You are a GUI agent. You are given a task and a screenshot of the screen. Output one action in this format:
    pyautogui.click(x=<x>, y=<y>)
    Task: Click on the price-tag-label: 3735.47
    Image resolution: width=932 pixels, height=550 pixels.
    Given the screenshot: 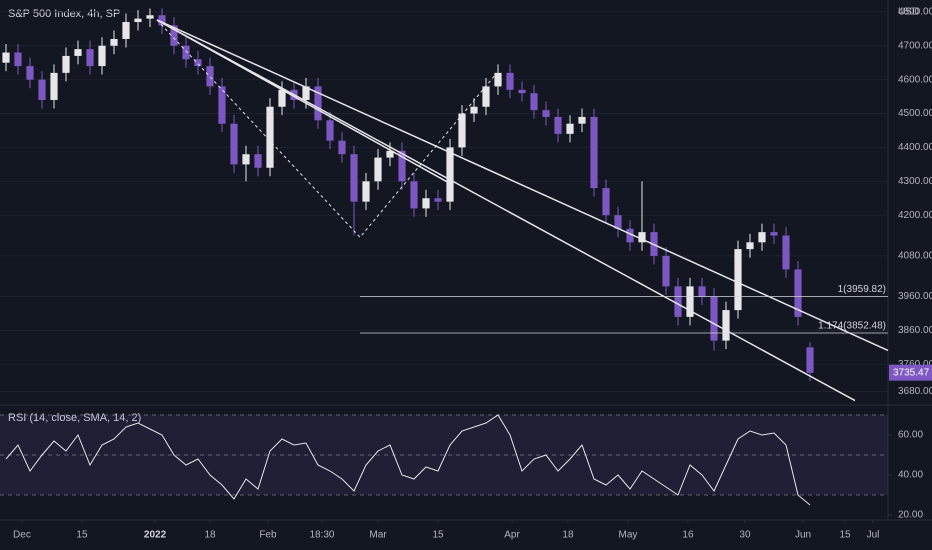 What is the action you would take?
    pyautogui.click(x=911, y=372)
    